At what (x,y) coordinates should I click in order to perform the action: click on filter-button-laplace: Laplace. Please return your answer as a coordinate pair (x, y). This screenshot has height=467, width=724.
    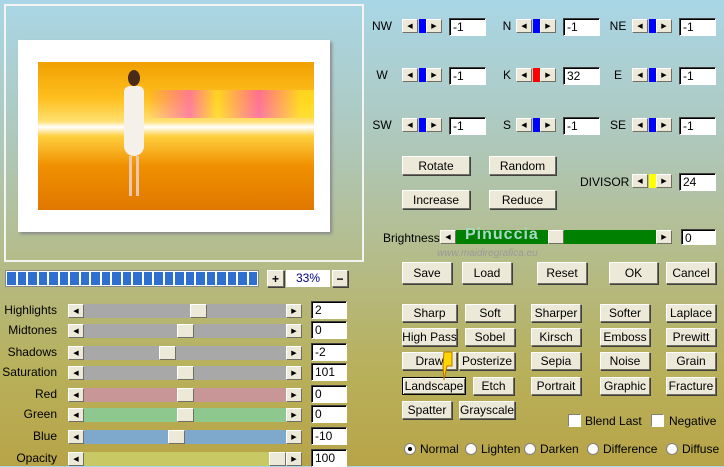
    Looking at the image, I should click on (691, 313).